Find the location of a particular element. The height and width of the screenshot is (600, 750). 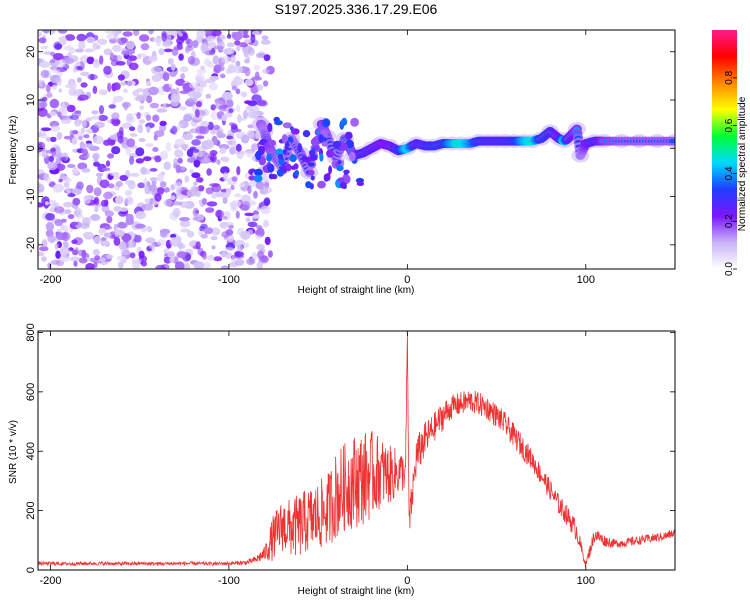

colorbar-tick-label: 0.4 is located at coordinates (729, 173).